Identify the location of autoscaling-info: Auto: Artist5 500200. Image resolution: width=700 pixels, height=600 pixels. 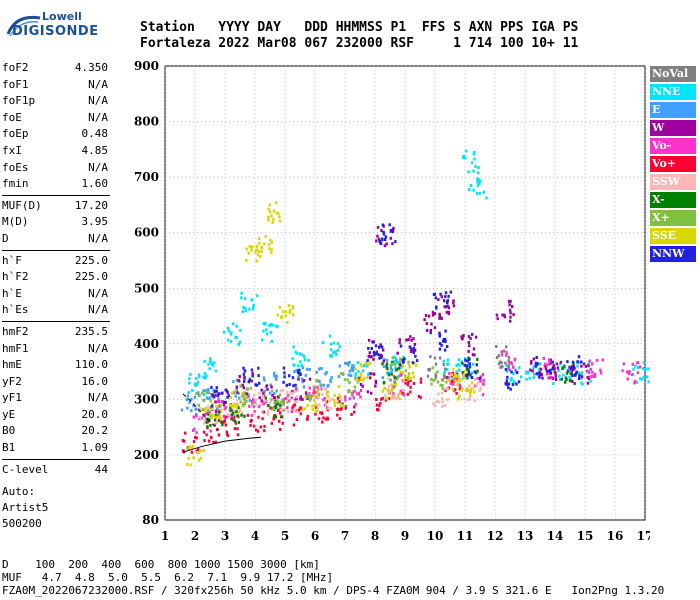
(25, 508).